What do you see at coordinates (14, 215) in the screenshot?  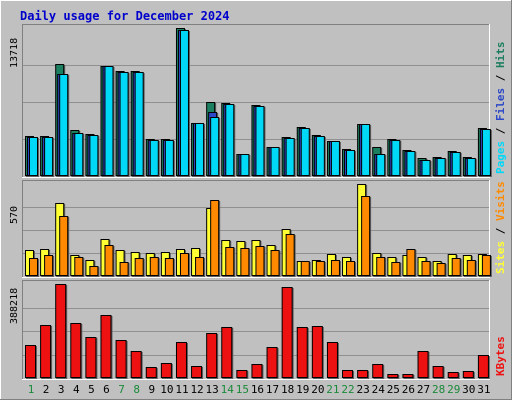 I see `y-axis-max-label: 570` at bounding box center [14, 215].